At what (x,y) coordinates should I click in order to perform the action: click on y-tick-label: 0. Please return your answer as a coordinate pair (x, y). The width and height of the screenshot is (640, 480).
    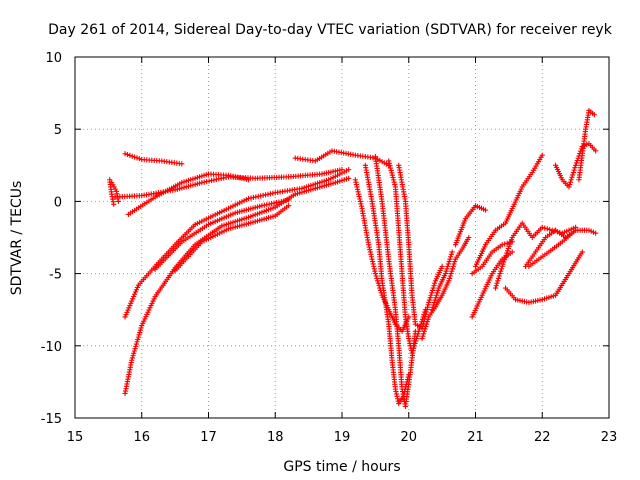
    Looking at the image, I should click on (58, 202).